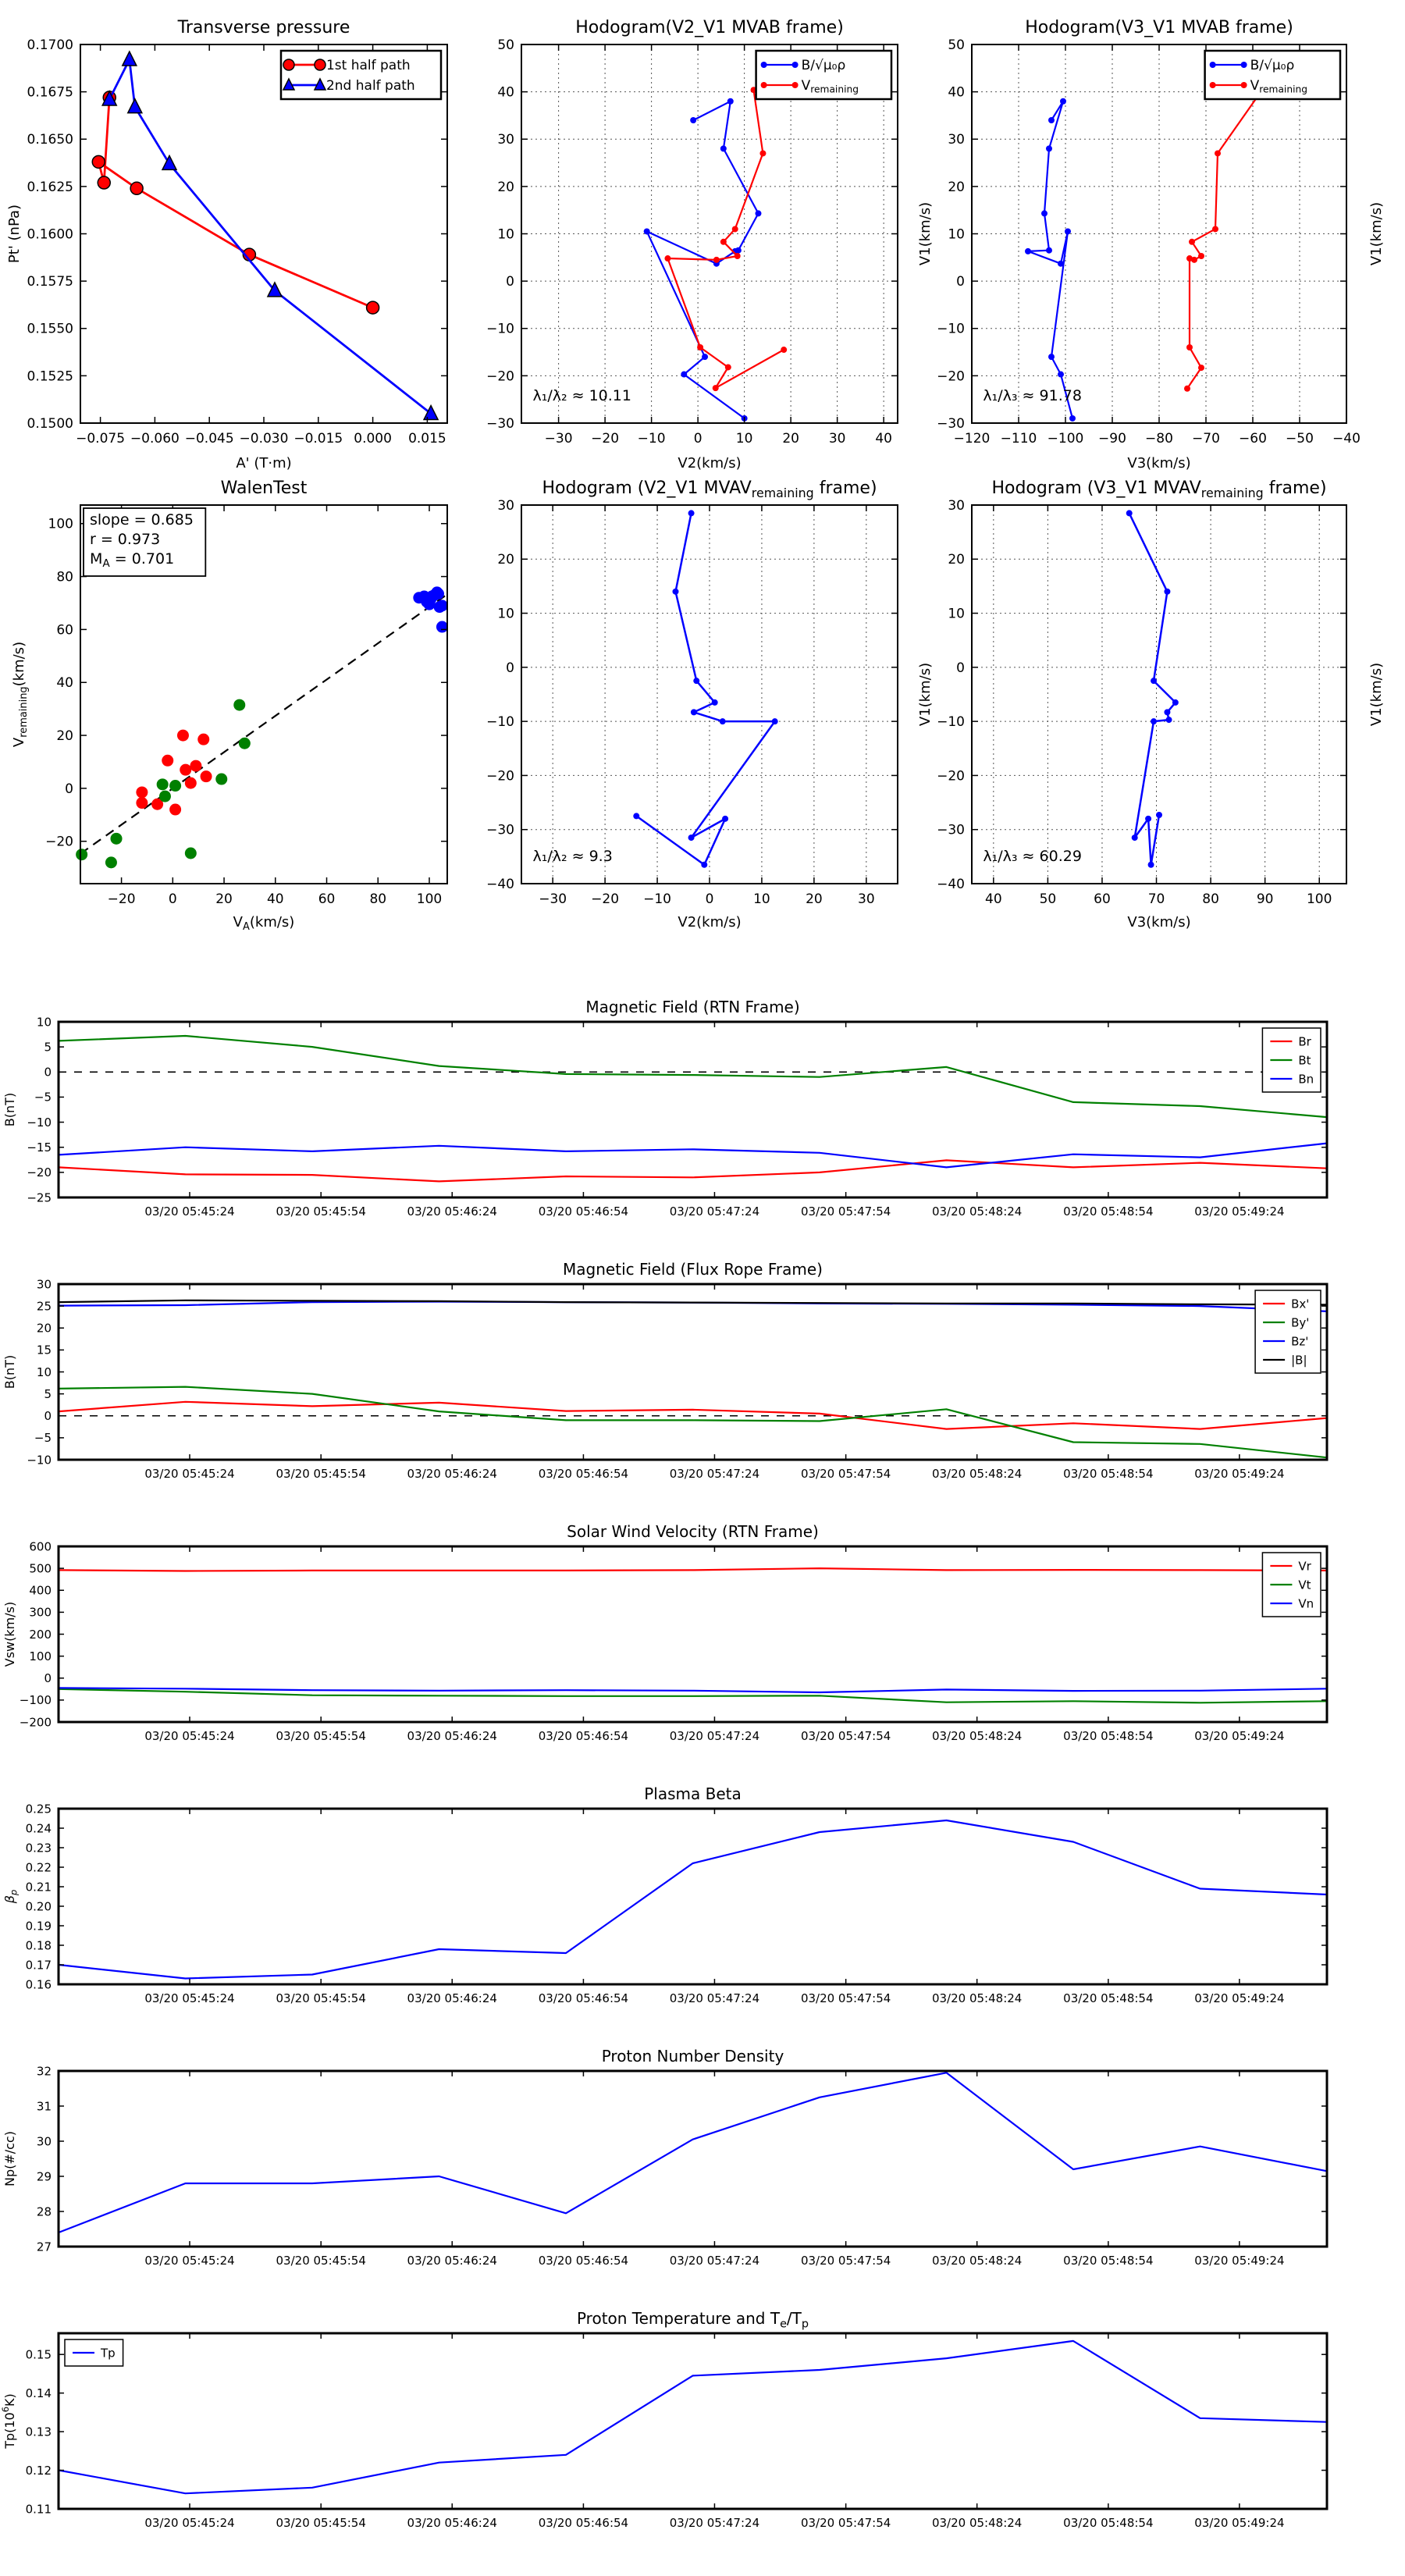  I want to click on y-axis-label: Pt' (nPa), so click(15, 234).